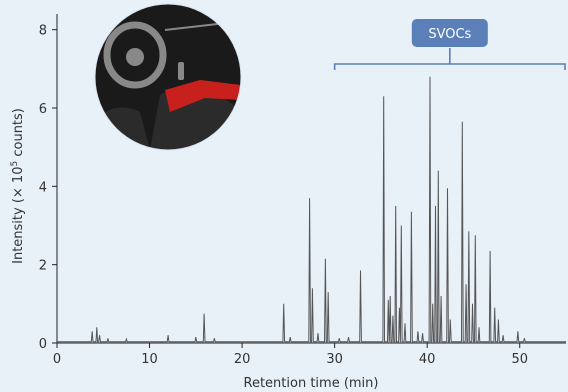 The image size is (568, 392). I want to click on svocs-label: SVOCs, so click(449, 34).